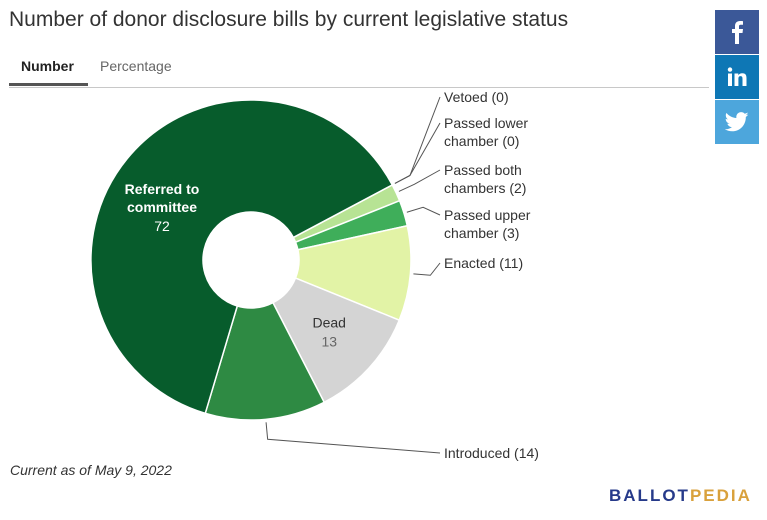 The width and height of the screenshot is (767, 520). I want to click on tab-percentage: Percentage, so click(136, 66).